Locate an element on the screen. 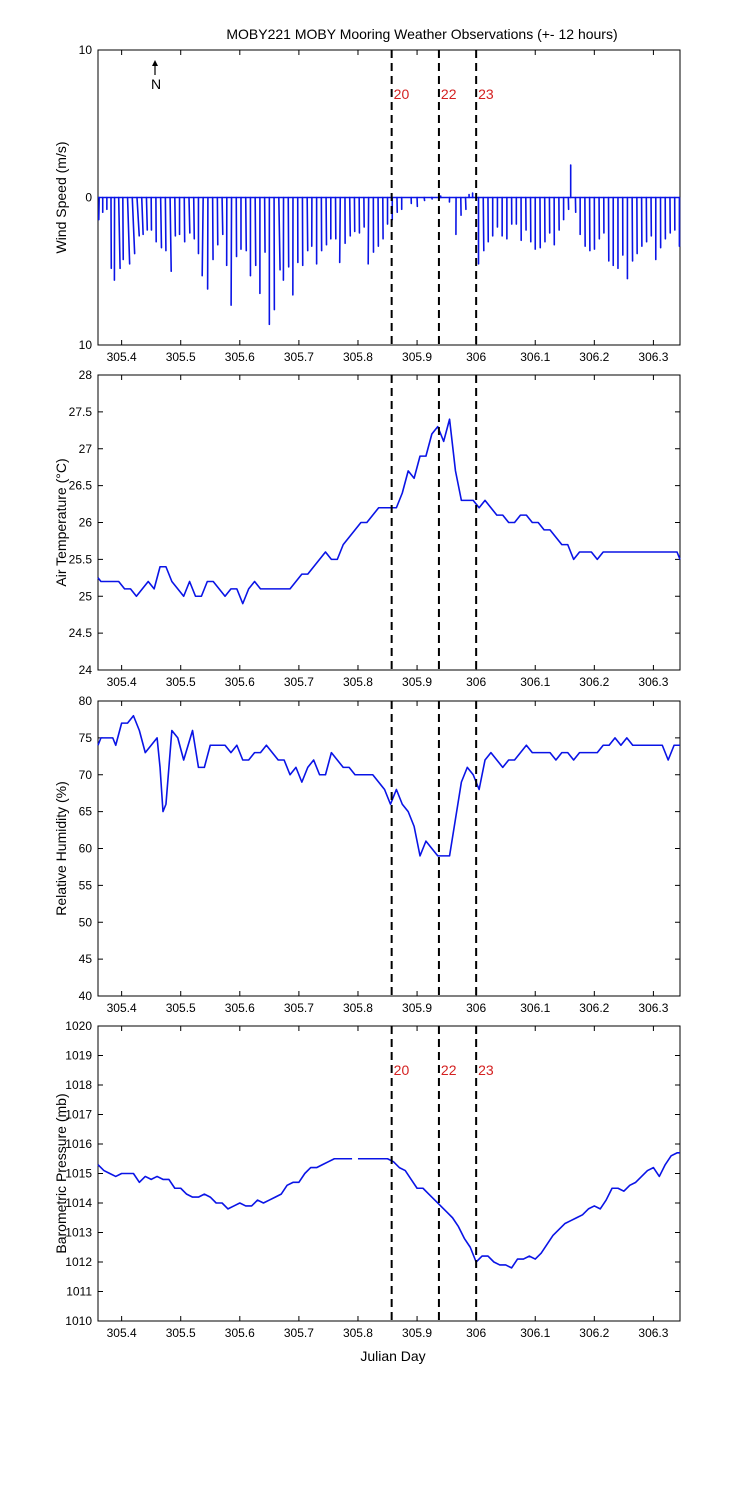 The image size is (750, 1500). y-tick-label: 1014 is located at coordinates (78, 1203).